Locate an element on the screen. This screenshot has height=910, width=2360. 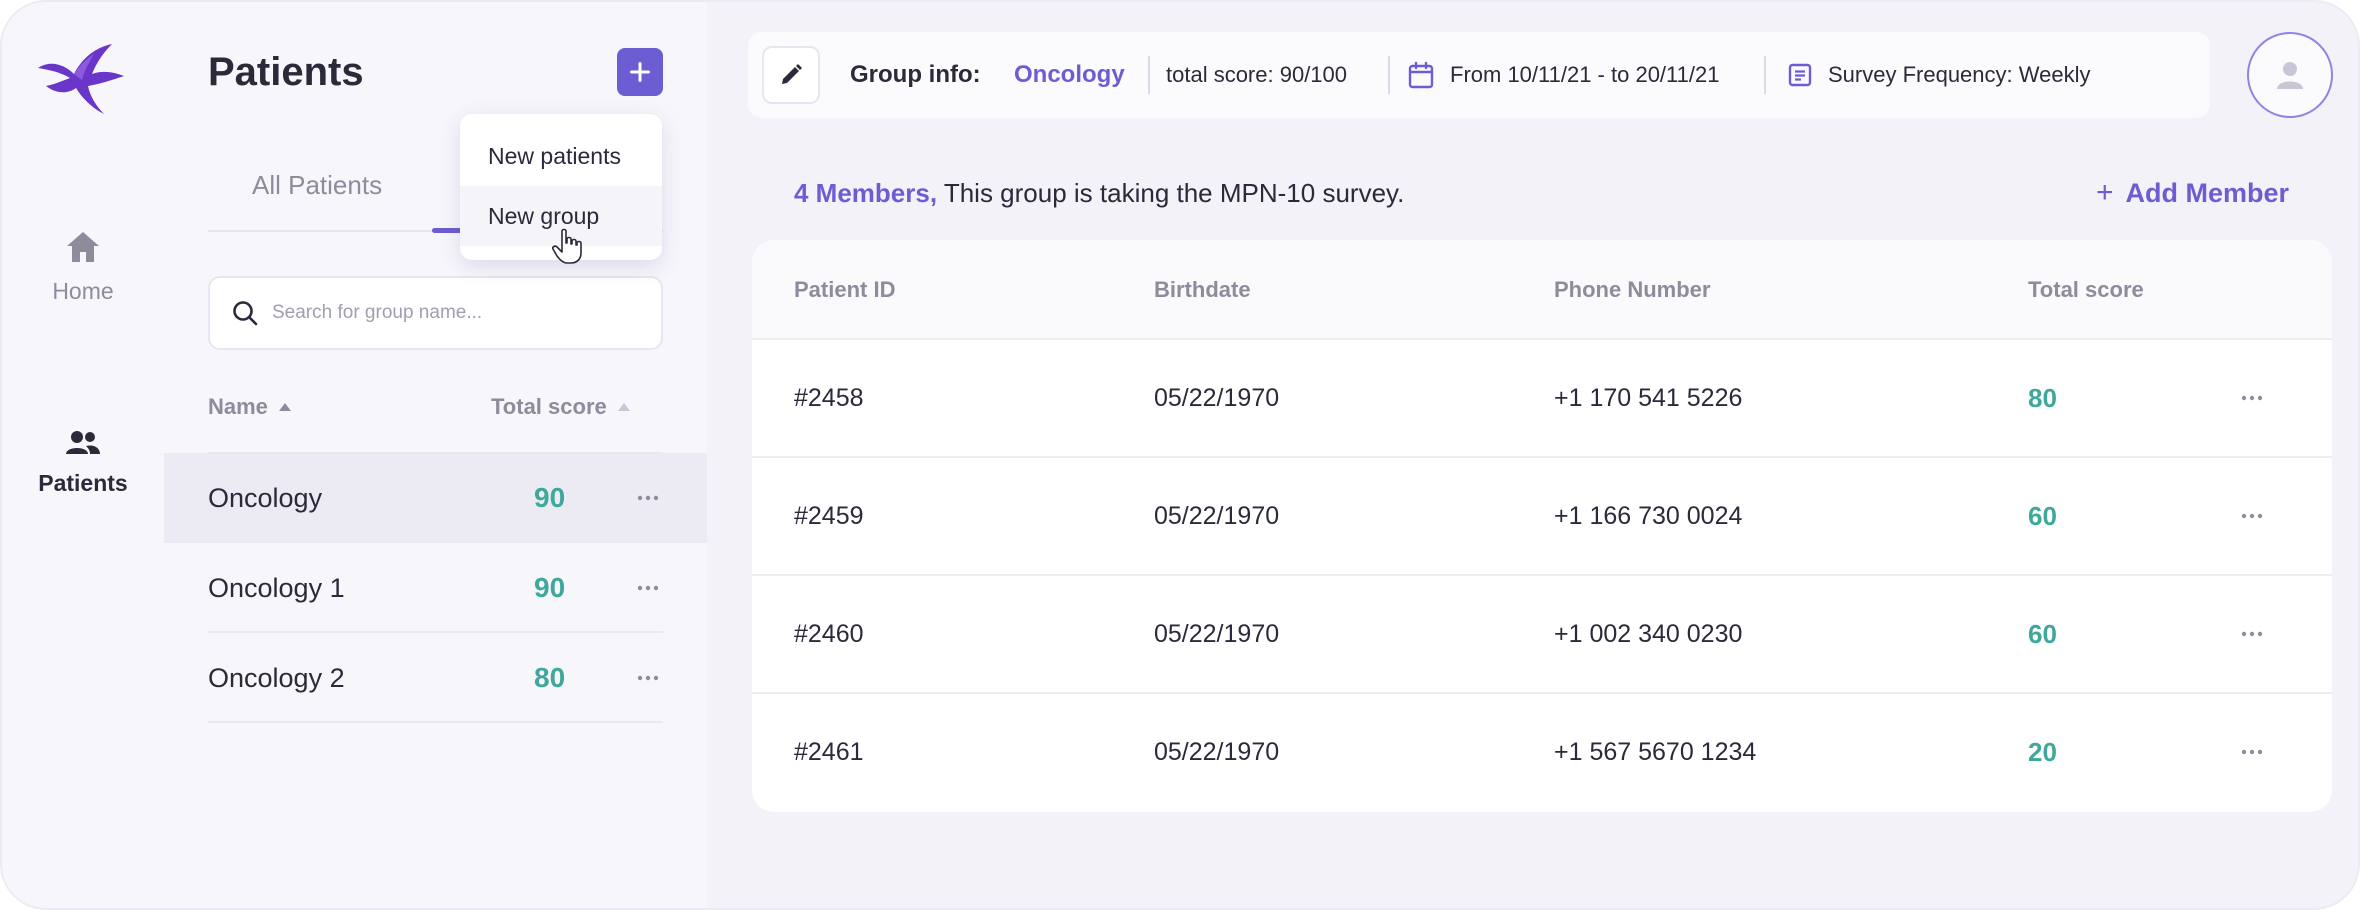
pencil-icon is located at coordinates (792, 74).